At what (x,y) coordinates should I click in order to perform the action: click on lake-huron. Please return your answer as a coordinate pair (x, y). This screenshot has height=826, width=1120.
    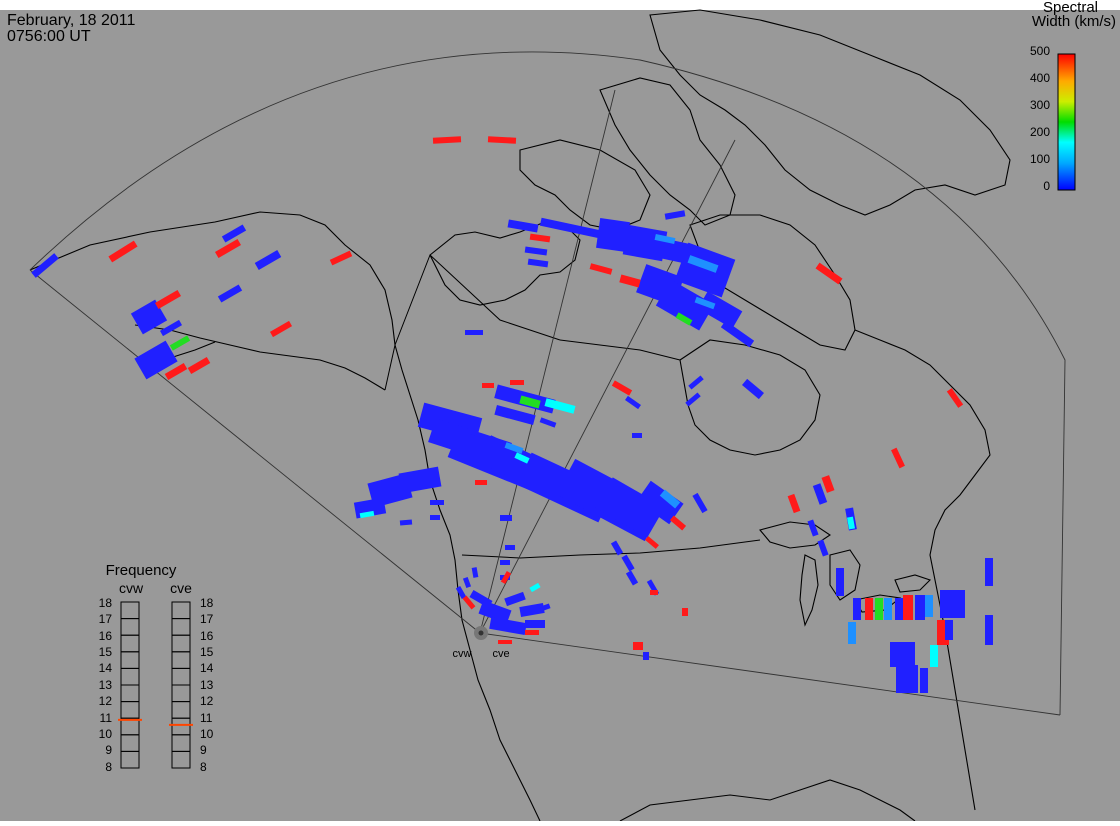
    Looking at the image, I should click on (845, 575).